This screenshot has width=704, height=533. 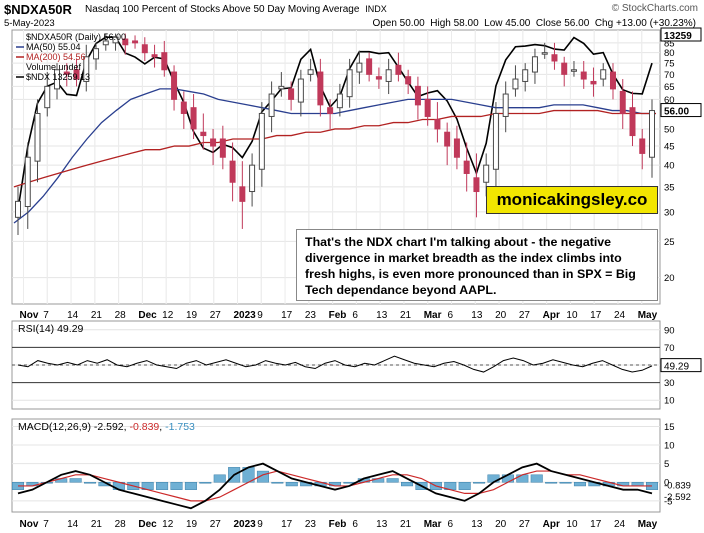 What do you see at coordinates (681, 365) in the screenshot?
I see `rsi-value-box` at bounding box center [681, 365].